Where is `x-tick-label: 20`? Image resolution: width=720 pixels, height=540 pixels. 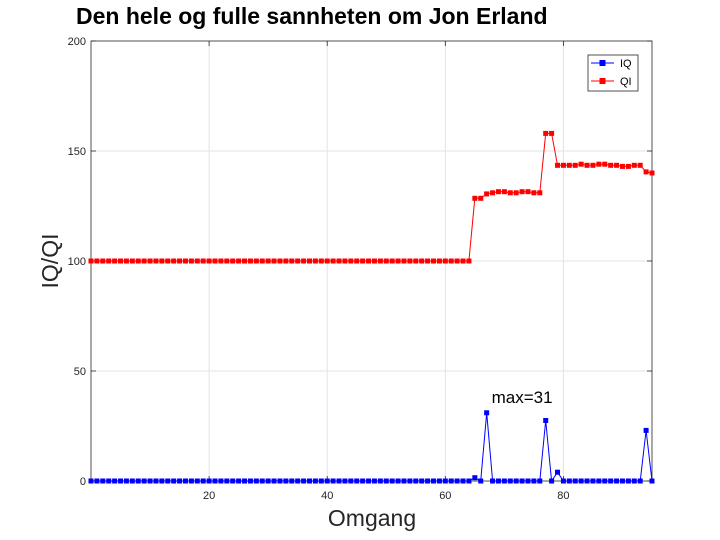 x-tick-label: 20 is located at coordinates (209, 496).